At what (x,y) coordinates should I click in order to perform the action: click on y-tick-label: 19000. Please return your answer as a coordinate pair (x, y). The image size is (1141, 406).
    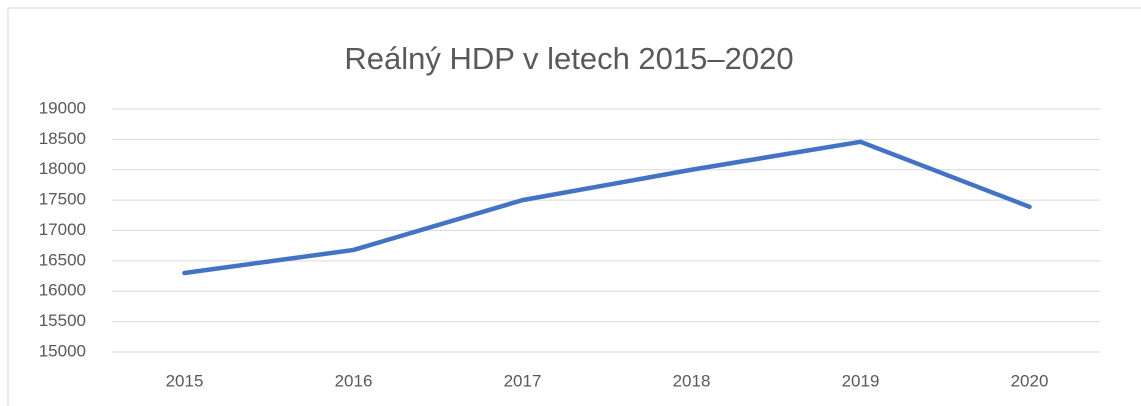
    Looking at the image, I should click on (62, 107).